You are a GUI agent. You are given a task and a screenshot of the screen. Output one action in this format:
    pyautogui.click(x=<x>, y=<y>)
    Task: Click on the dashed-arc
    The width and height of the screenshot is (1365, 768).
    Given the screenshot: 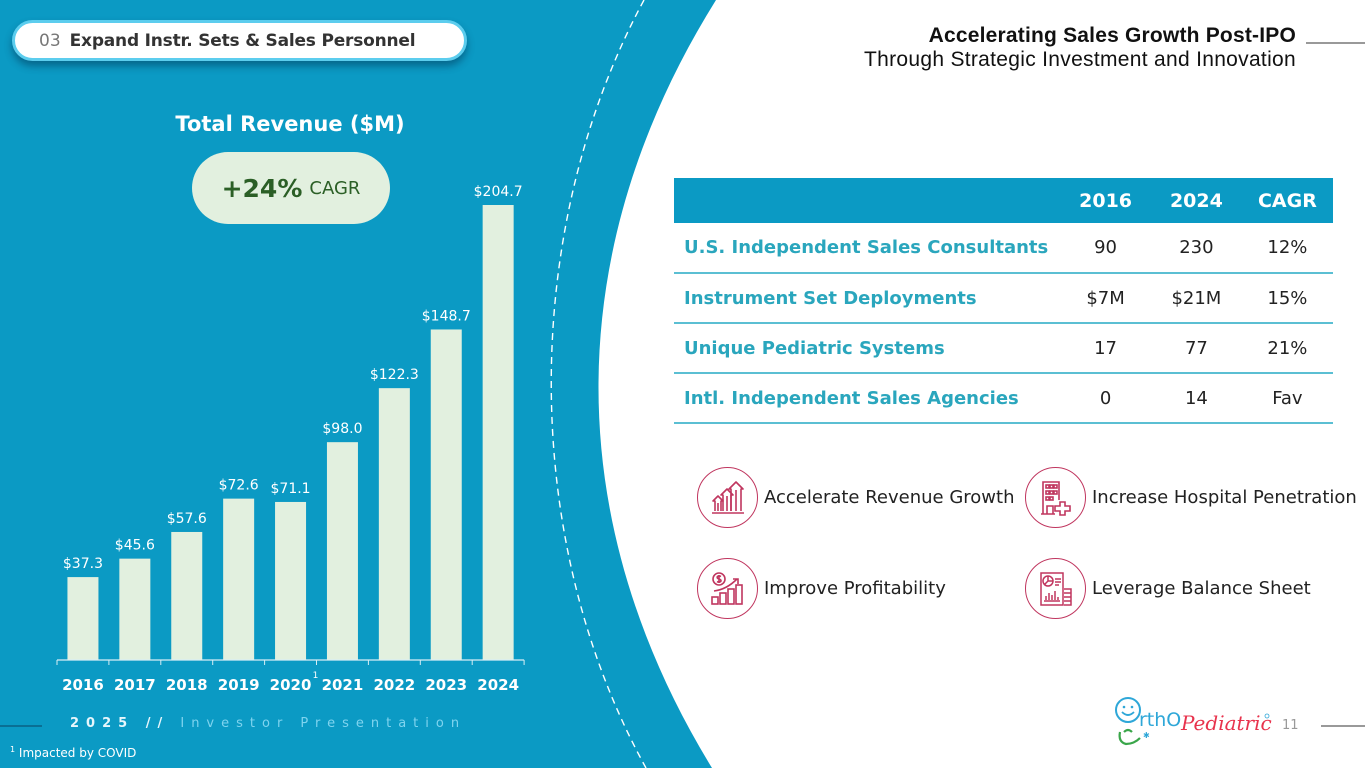 What is the action you would take?
    pyautogui.click(x=598, y=384)
    